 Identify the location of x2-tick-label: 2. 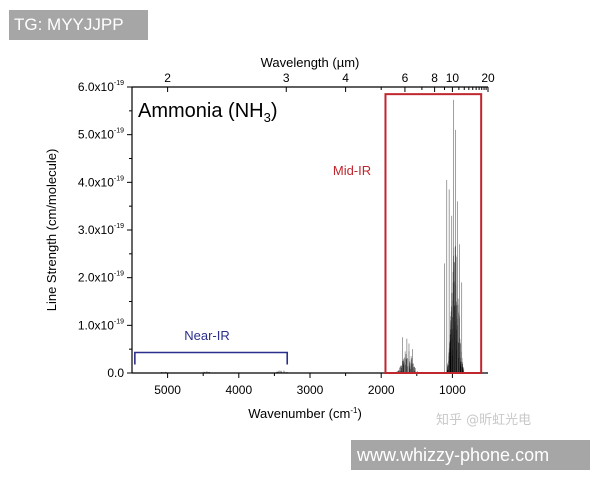
(167, 78).